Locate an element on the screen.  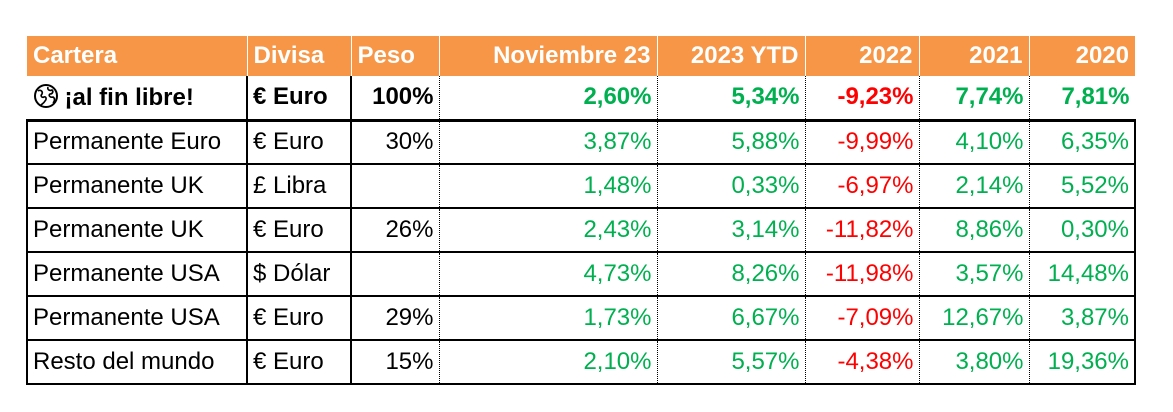
row-peso: 15% is located at coordinates (395, 362).